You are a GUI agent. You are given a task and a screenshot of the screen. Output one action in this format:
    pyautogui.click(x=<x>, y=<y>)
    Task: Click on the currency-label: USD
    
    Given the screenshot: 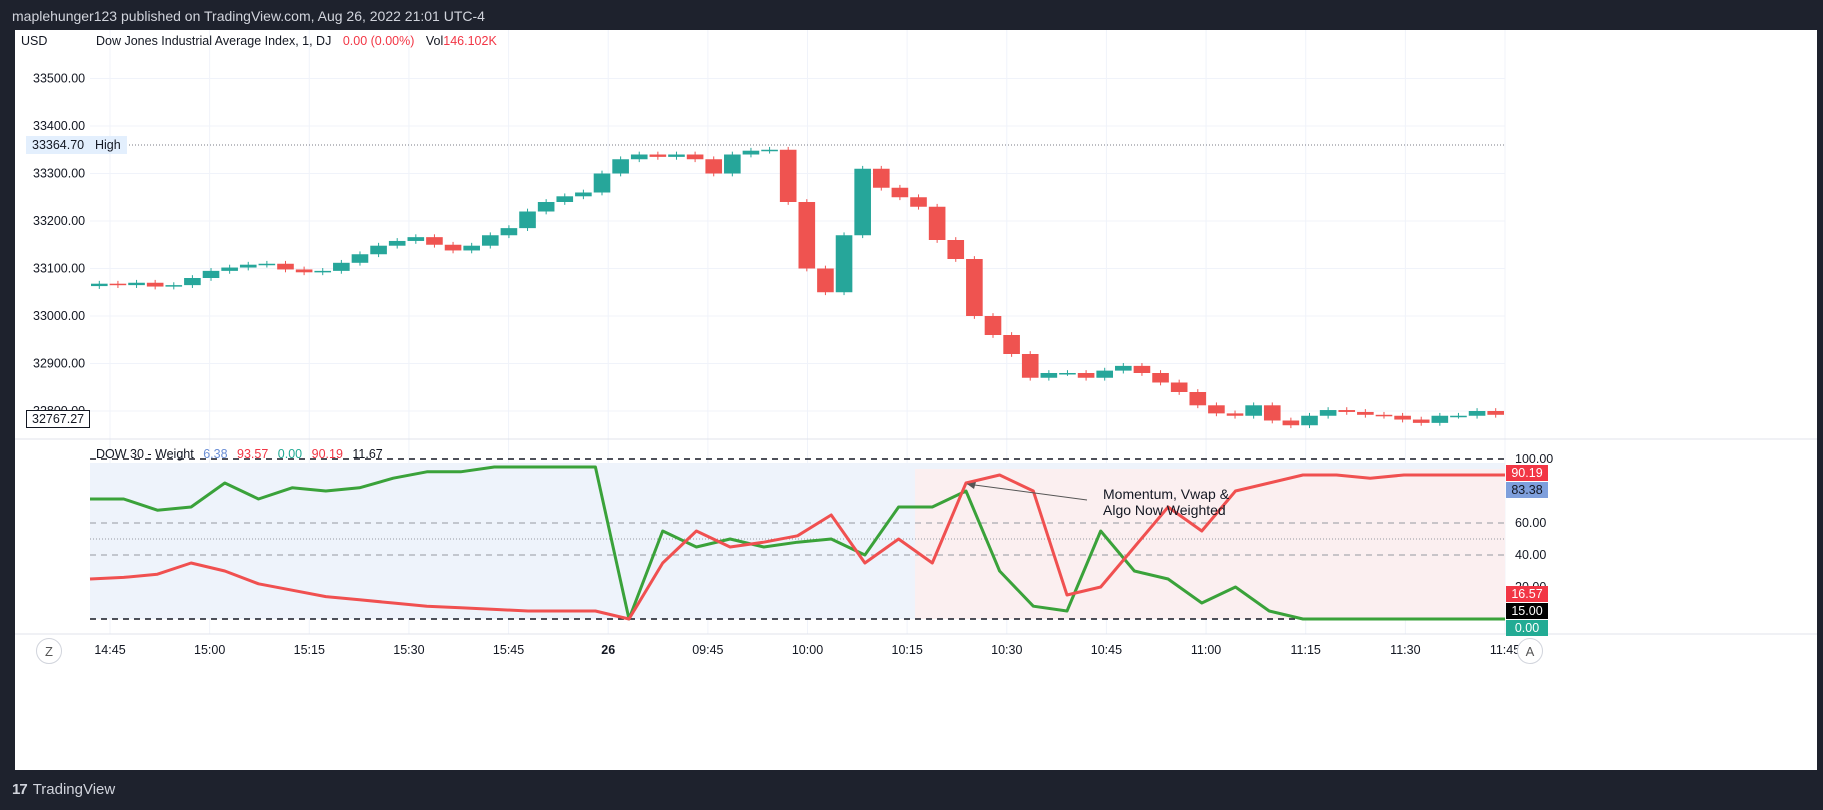 What is the action you would take?
    pyautogui.click(x=34, y=41)
    